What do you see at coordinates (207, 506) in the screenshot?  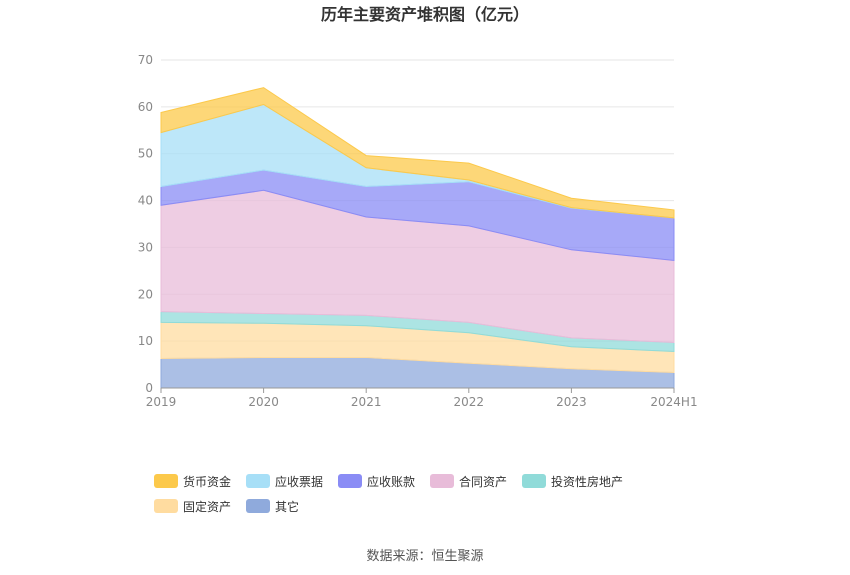 I see `legend-label: 固定资产` at bounding box center [207, 506].